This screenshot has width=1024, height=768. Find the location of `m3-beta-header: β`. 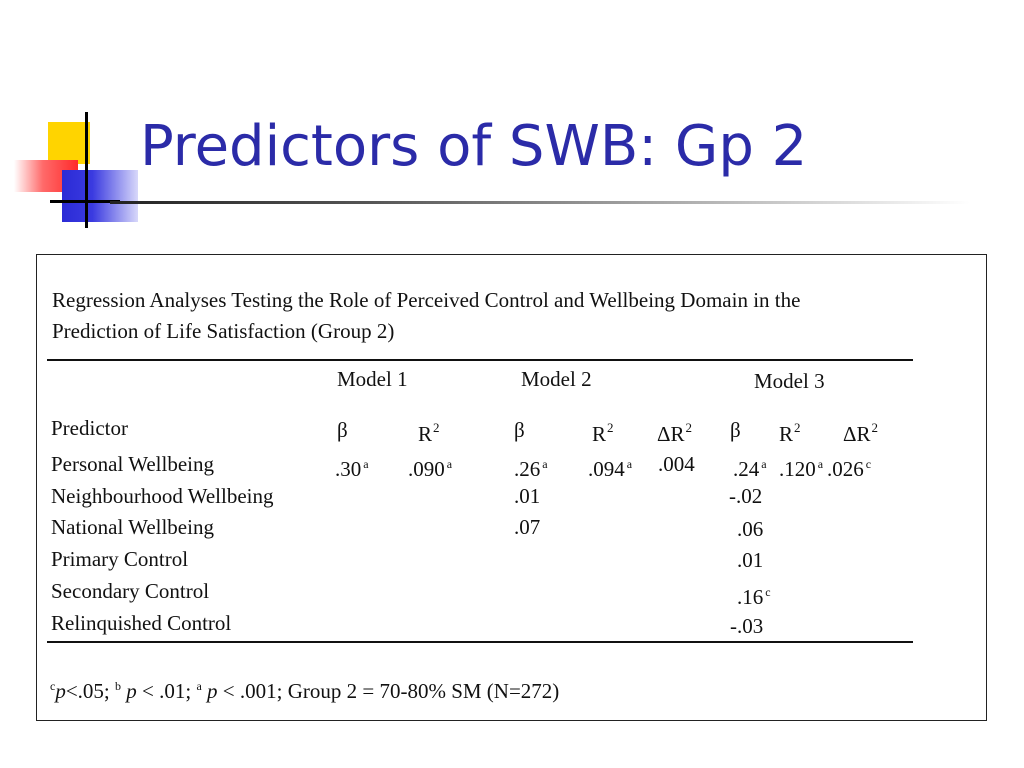

m3-beta-header: β is located at coordinates (735, 430).